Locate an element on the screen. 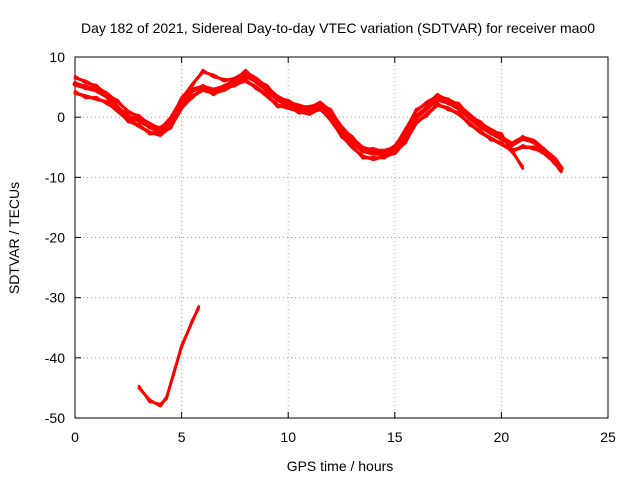  y-axis-tick-labels: 10 0 -10 -20 -30 -40 -50 is located at coordinates (55, 237).